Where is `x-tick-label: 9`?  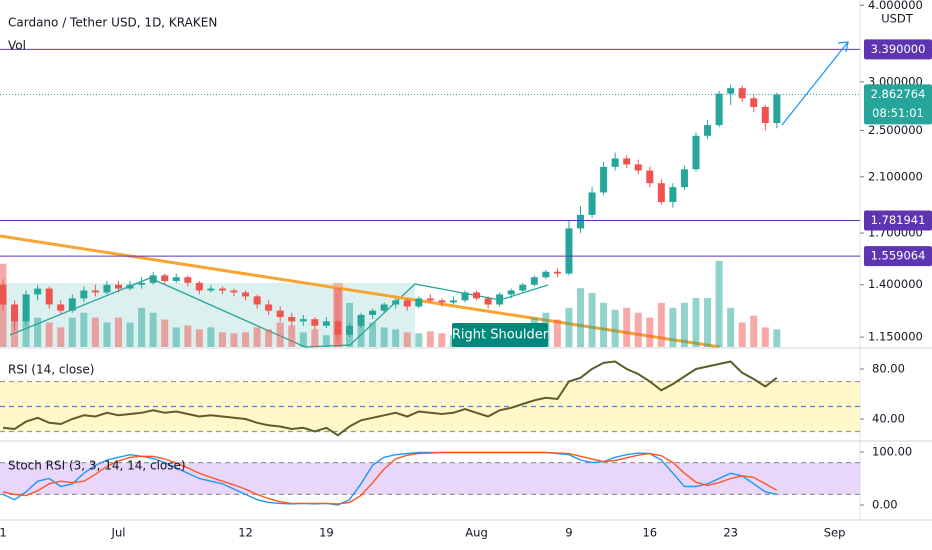 x-tick-label: 9 is located at coordinates (568, 533).